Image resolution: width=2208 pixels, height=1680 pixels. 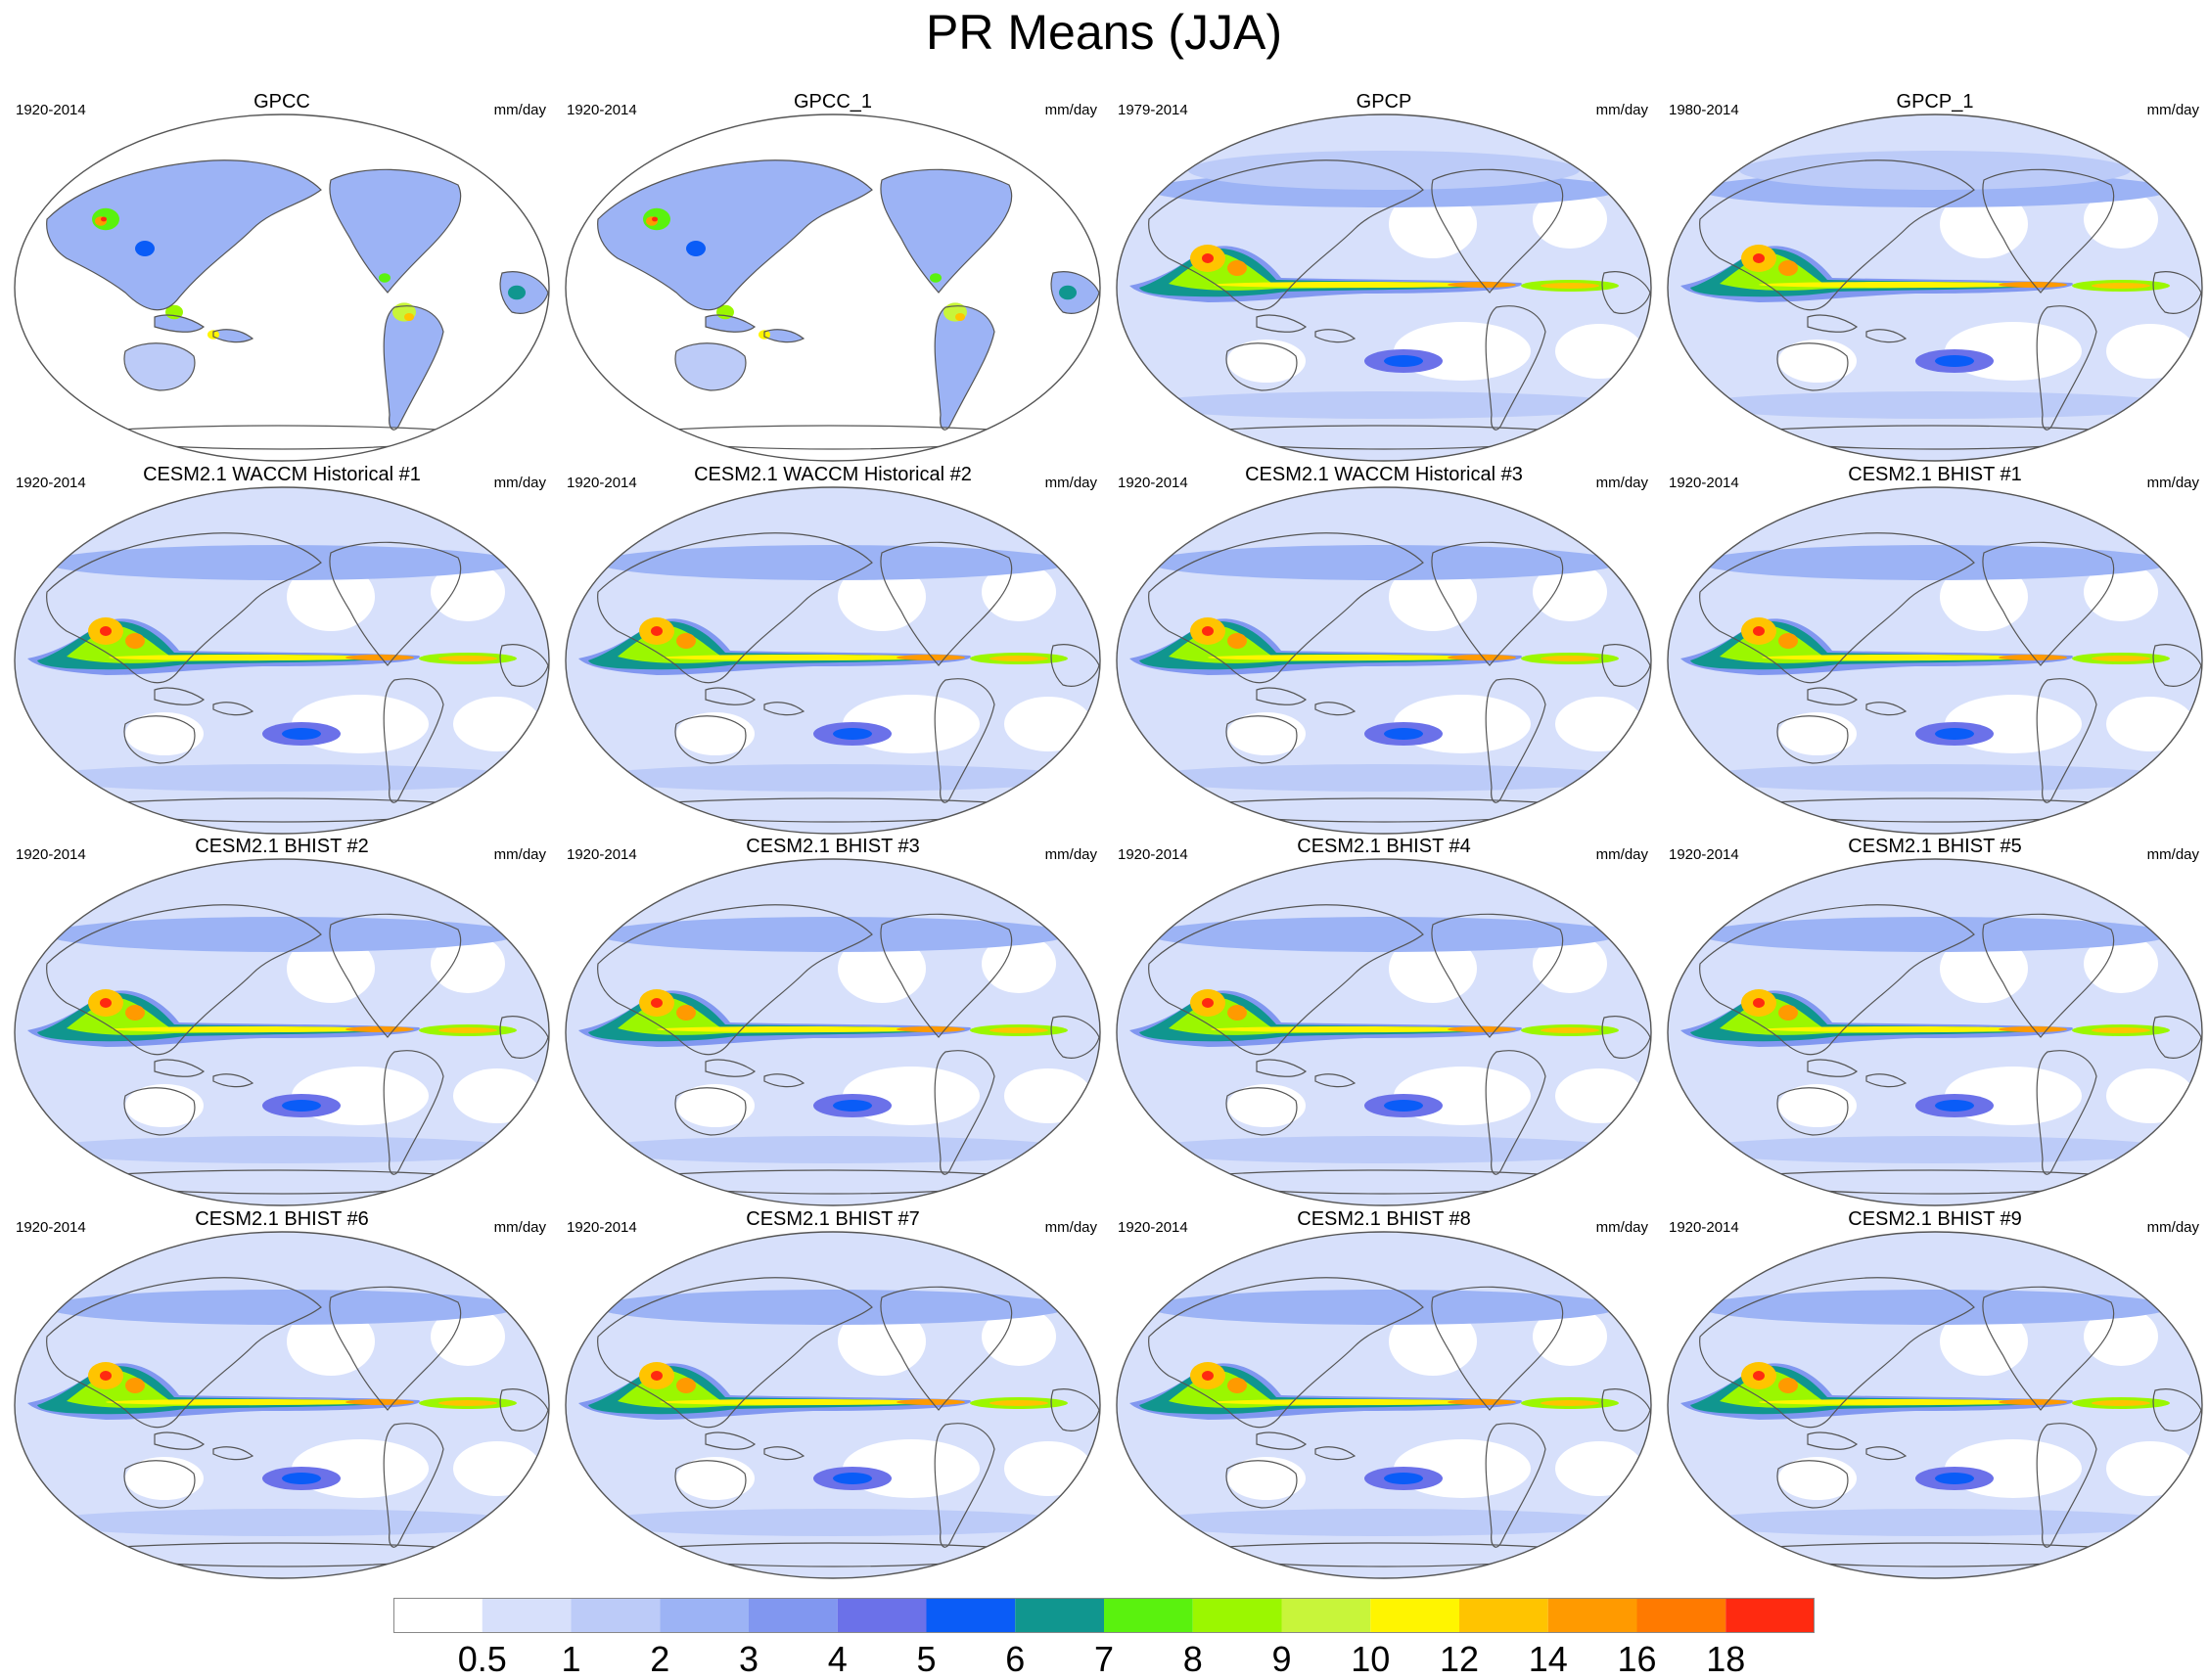 I want to click on map-panel: GPCP 1979-2014 mm/day, so click(x=1384, y=276).